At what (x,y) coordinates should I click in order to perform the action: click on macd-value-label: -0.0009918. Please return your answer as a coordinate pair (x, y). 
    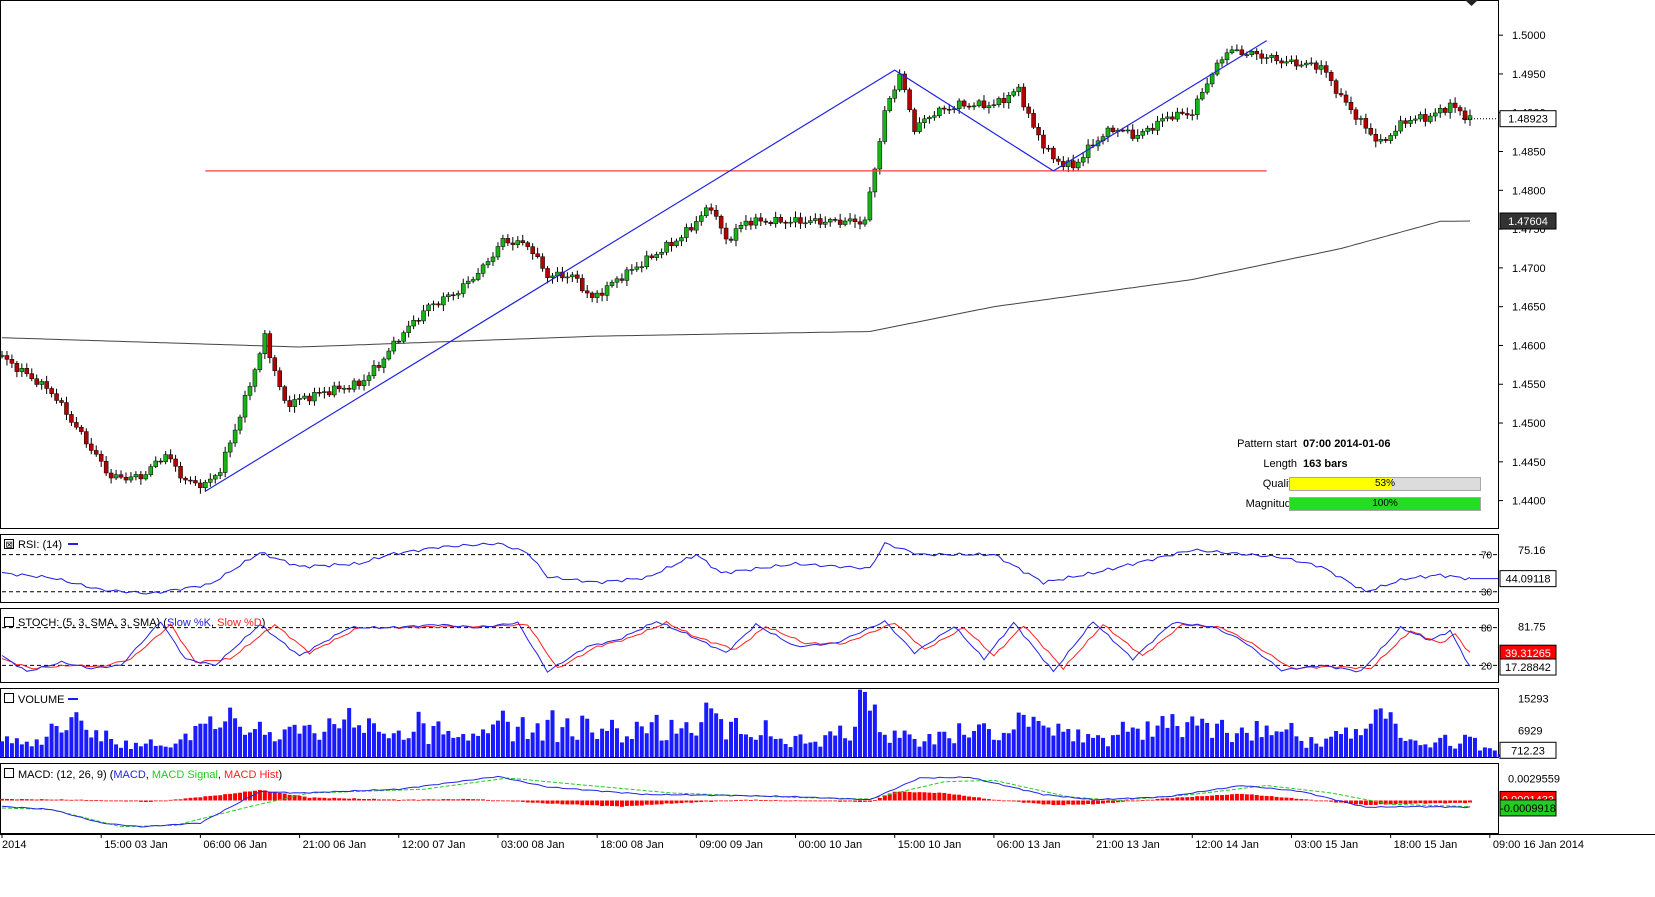
    Looking at the image, I should click on (1528, 809).